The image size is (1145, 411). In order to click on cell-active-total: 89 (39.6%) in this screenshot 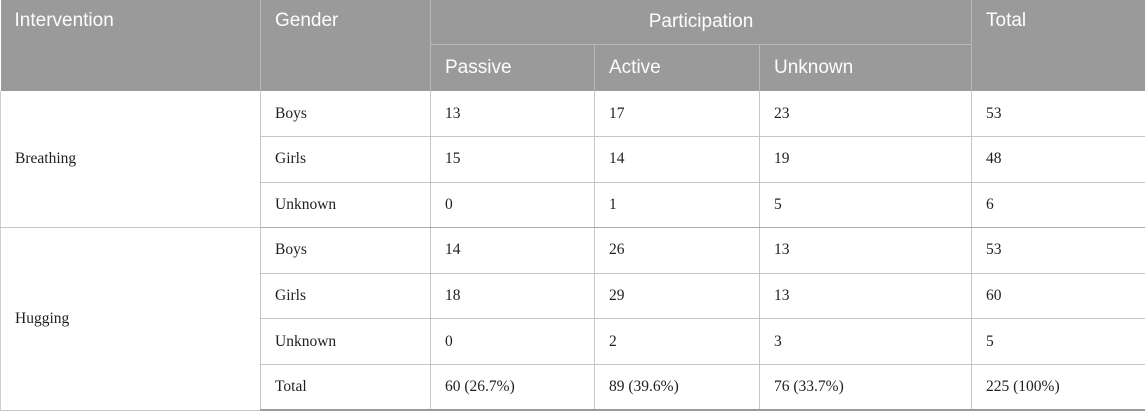, I will do `click(677, 387)`.